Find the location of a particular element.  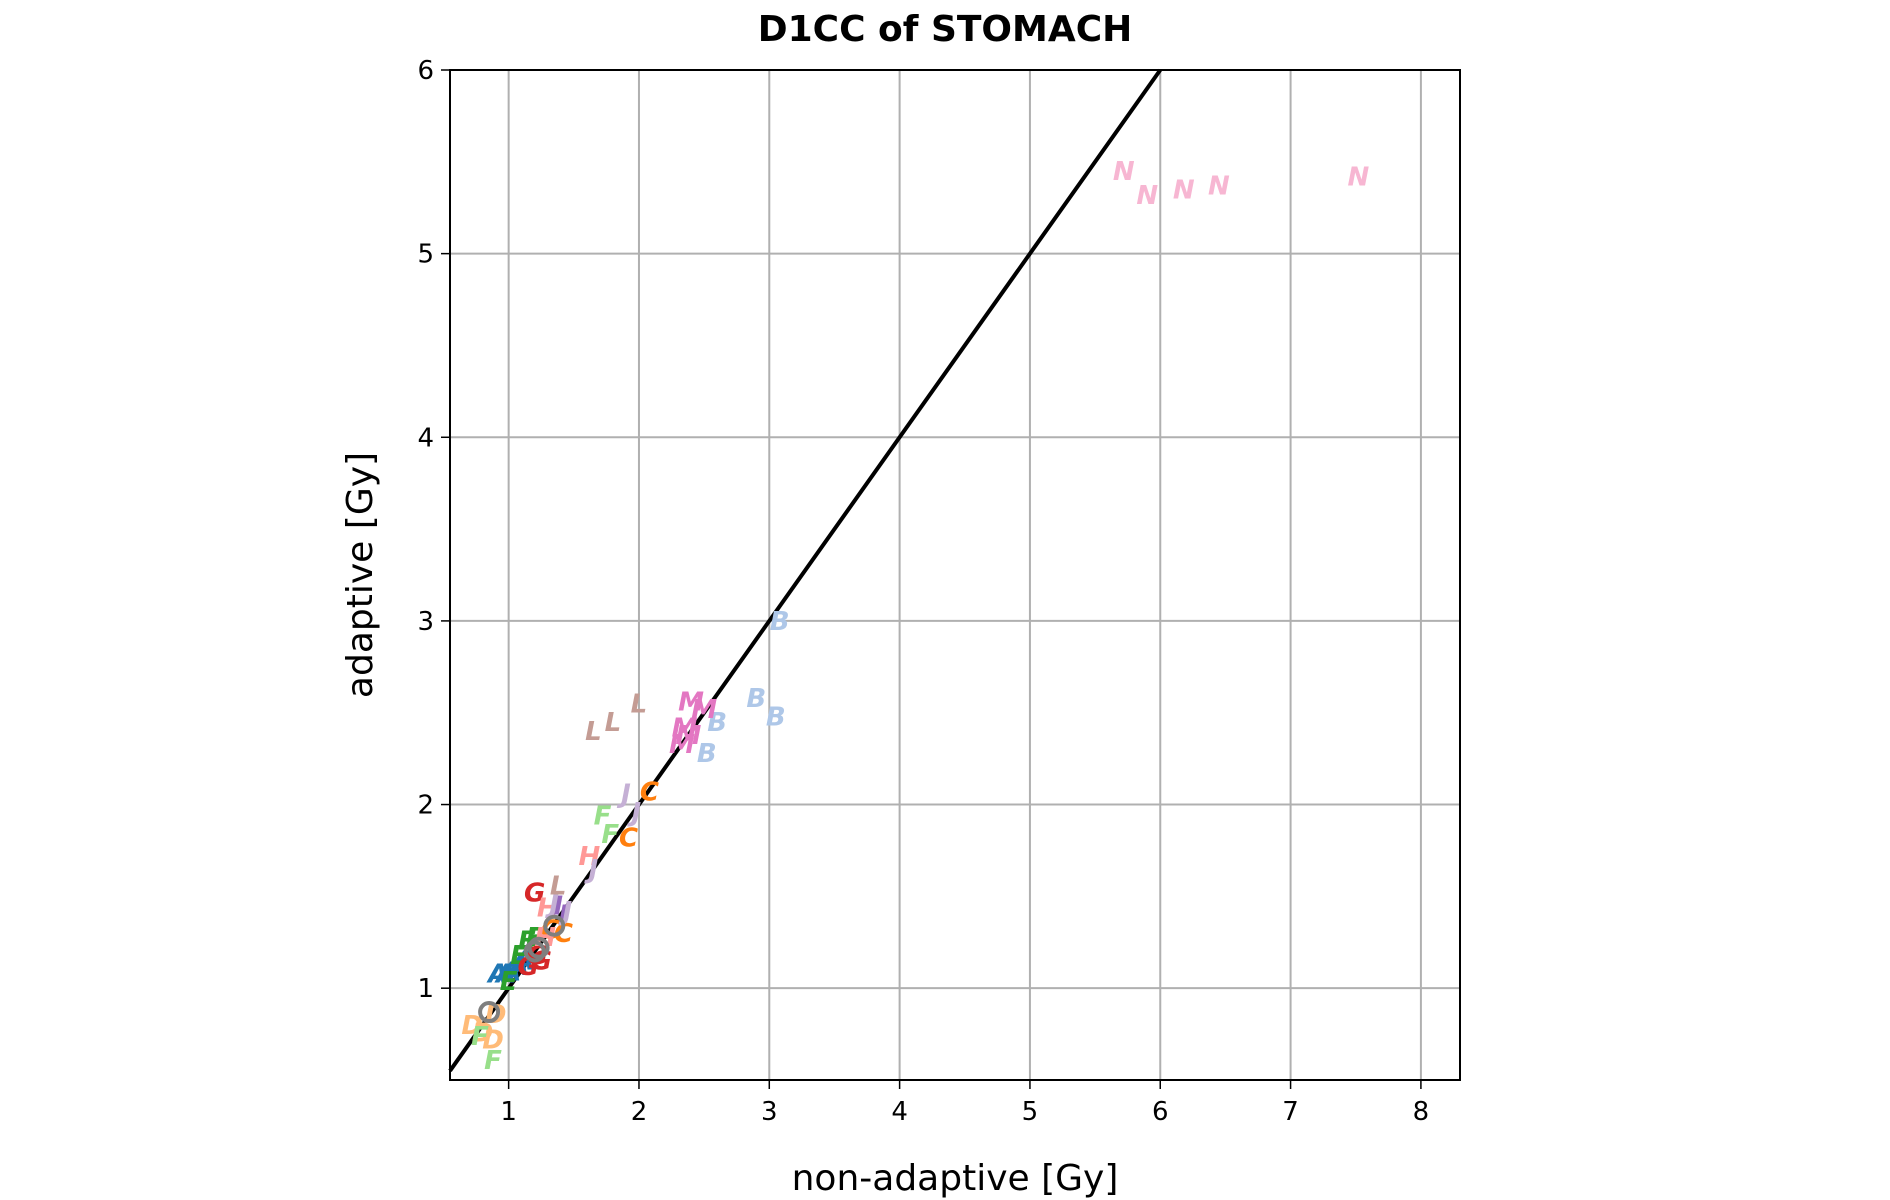

data-point-g: G is located at coordinates (534, 894).